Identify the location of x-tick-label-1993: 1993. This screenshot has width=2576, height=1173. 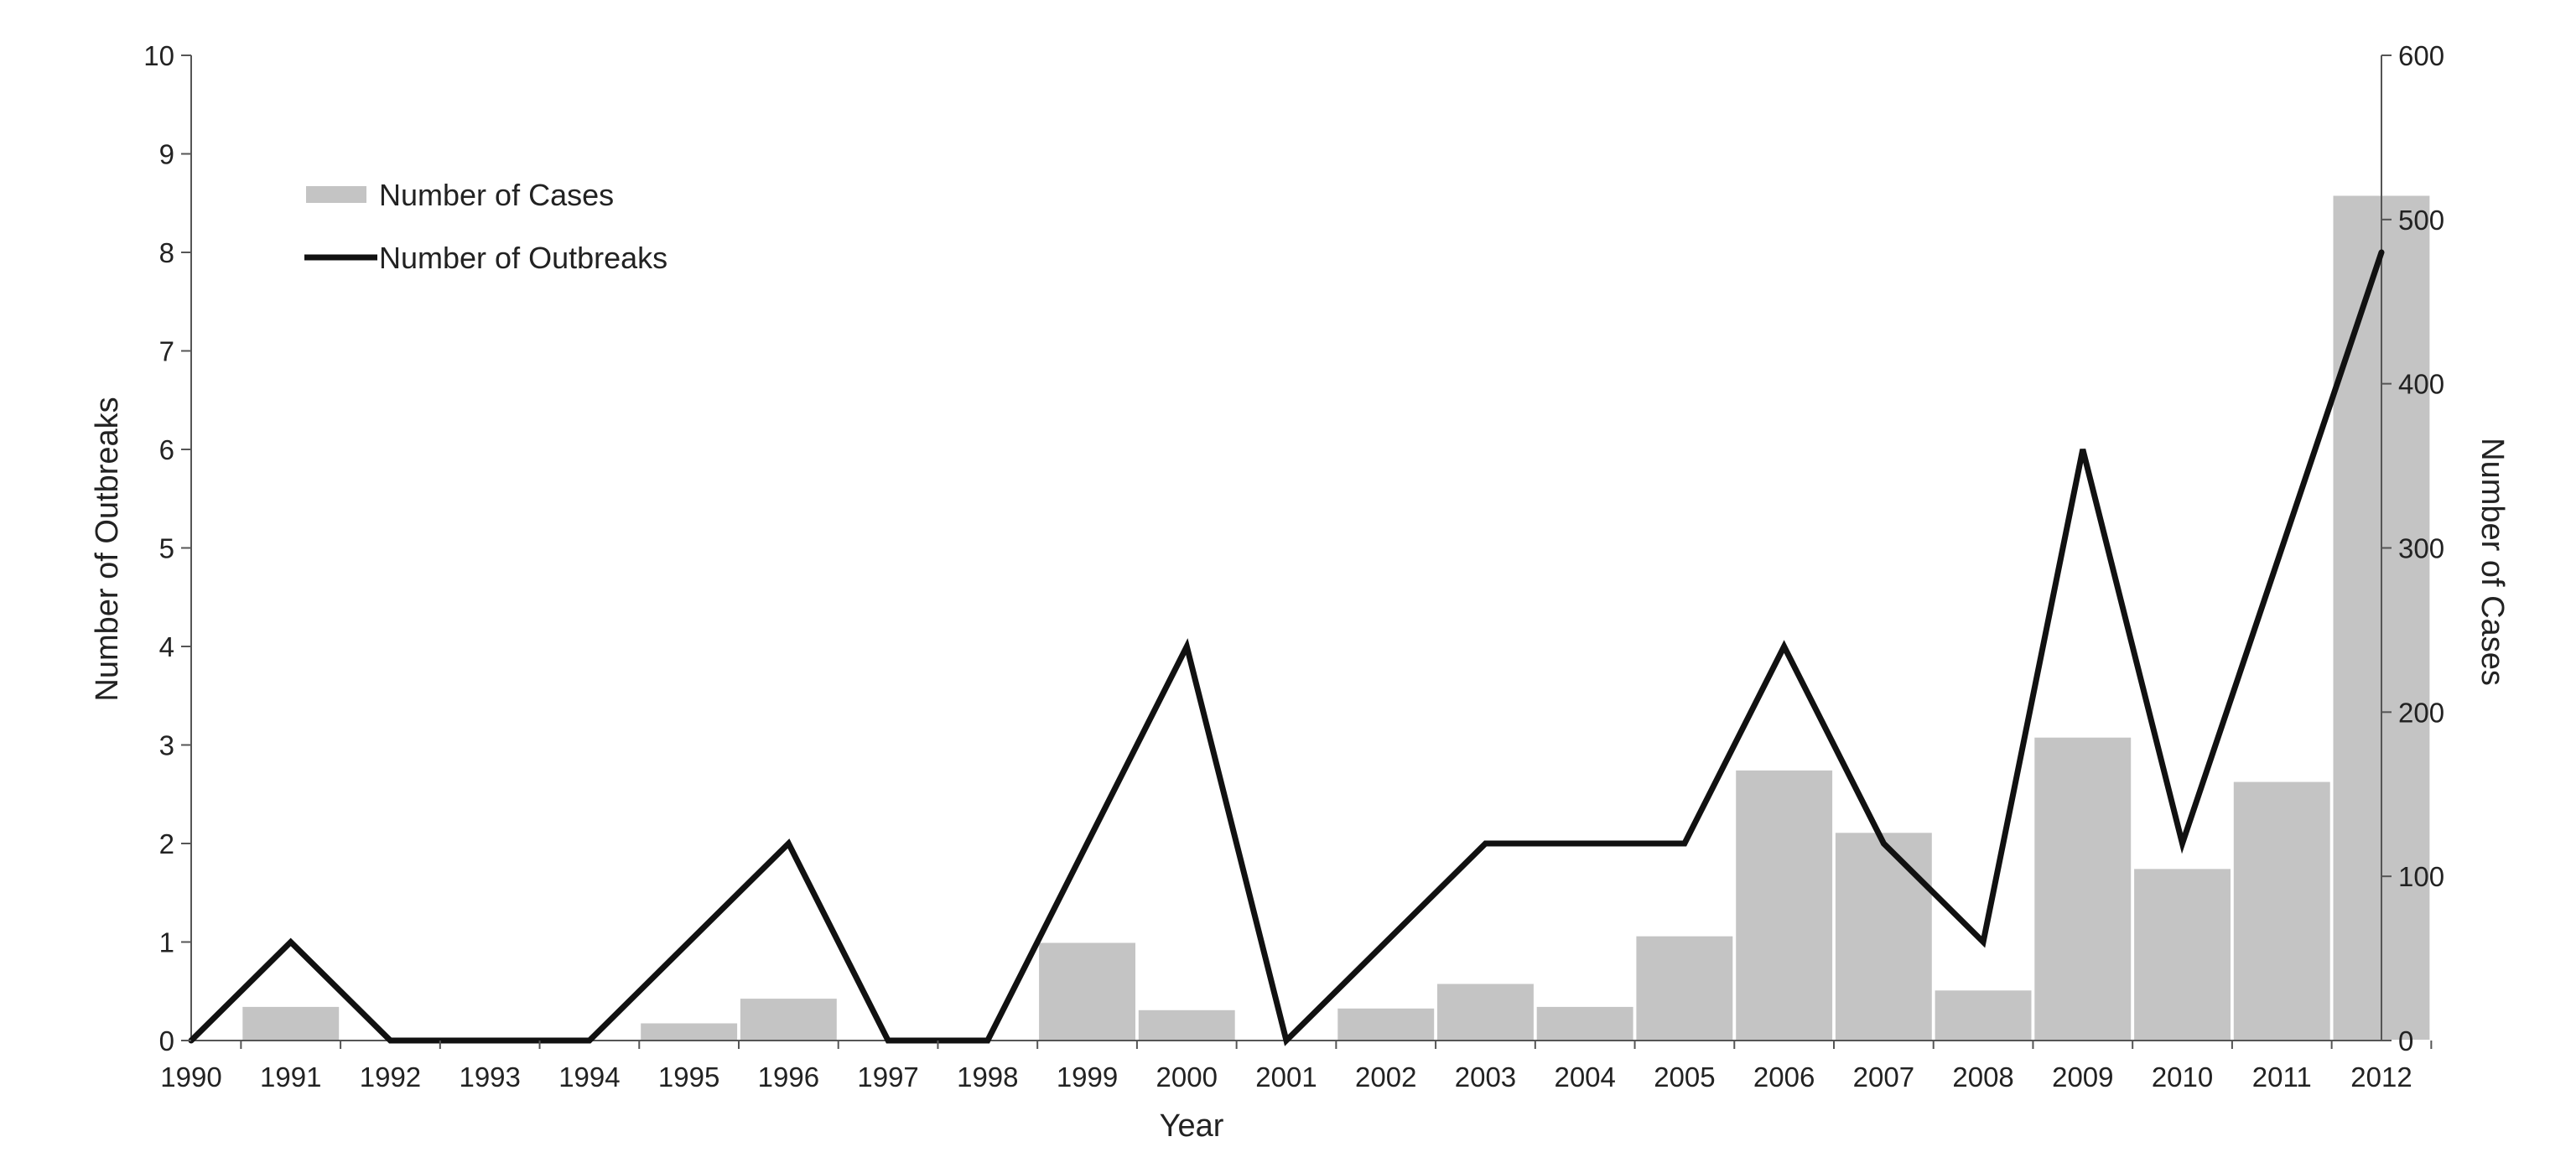
(489, 1077).